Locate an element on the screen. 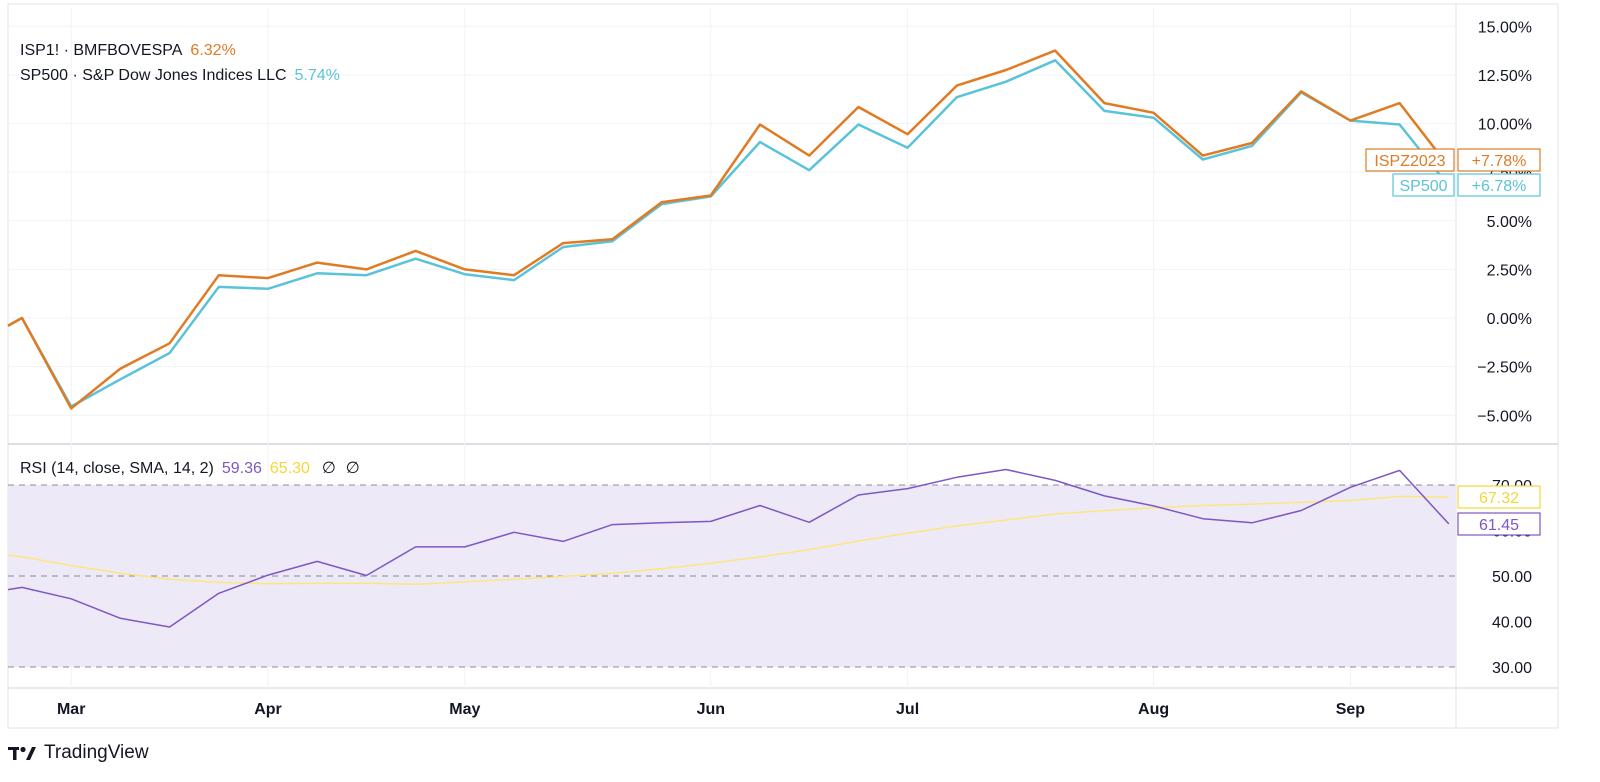 The image size is (1600, 782). y-tick-rsi: 30.00 is located at coordinates (1512, 668).